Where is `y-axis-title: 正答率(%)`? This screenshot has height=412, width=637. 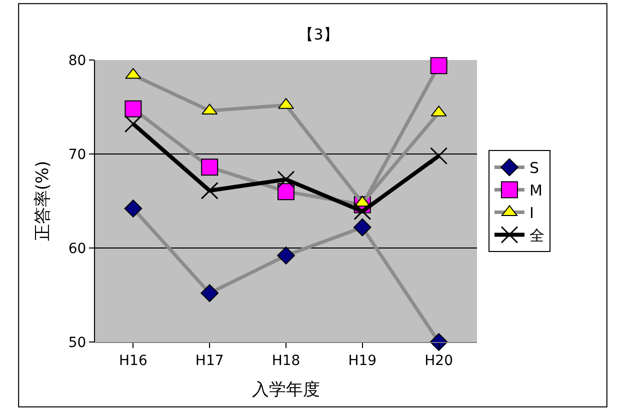 y-axis-title: 正答率(%) is located at coordinates (42, 201).